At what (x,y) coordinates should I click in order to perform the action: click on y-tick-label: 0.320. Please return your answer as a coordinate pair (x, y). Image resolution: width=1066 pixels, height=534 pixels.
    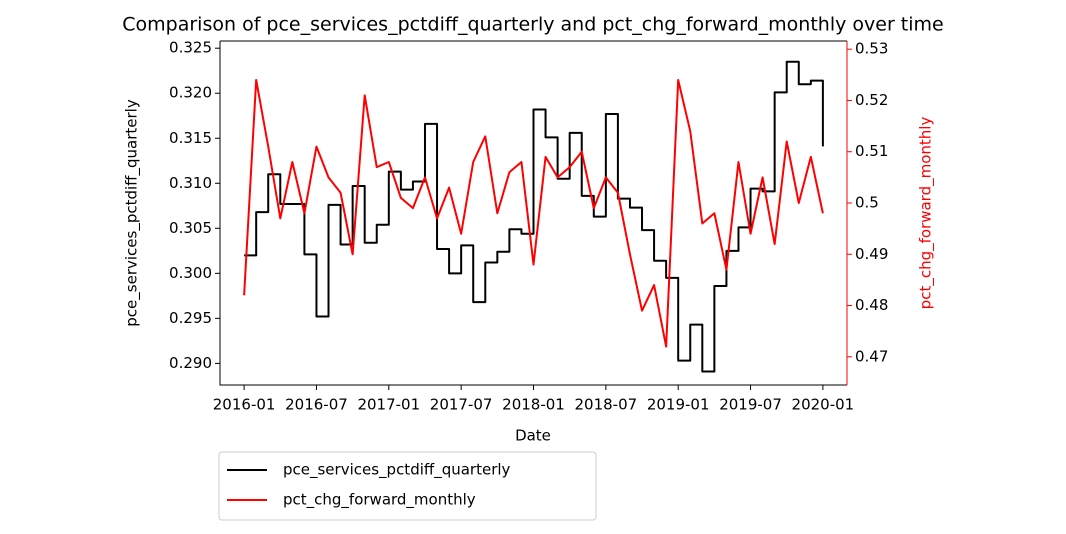
    Looking at the image, I should click on (190, 93).